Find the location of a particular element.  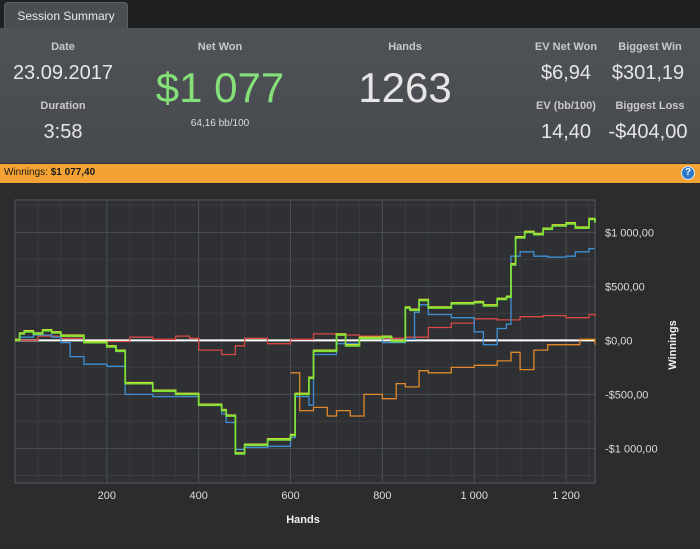

net-won-bb100: 64,16 bb/100 is located at coordinates (220, 123).